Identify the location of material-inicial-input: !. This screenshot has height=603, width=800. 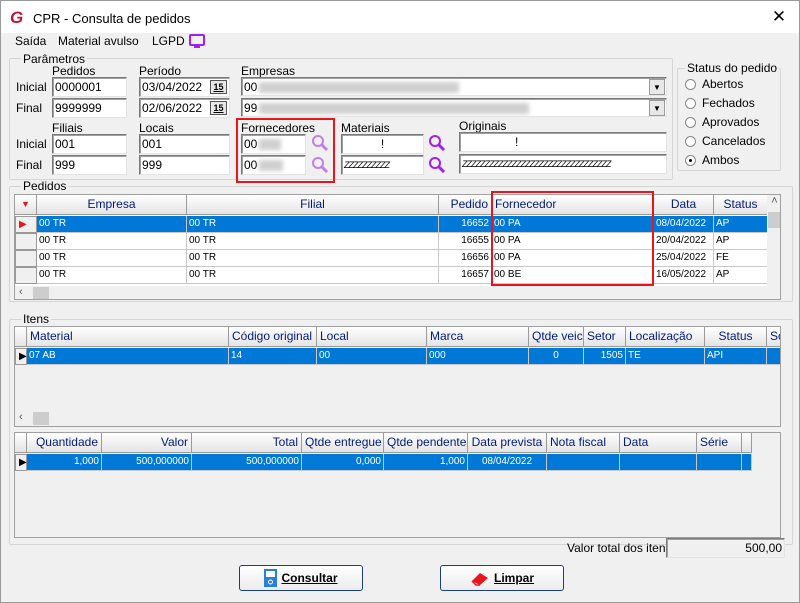
(382, 144).